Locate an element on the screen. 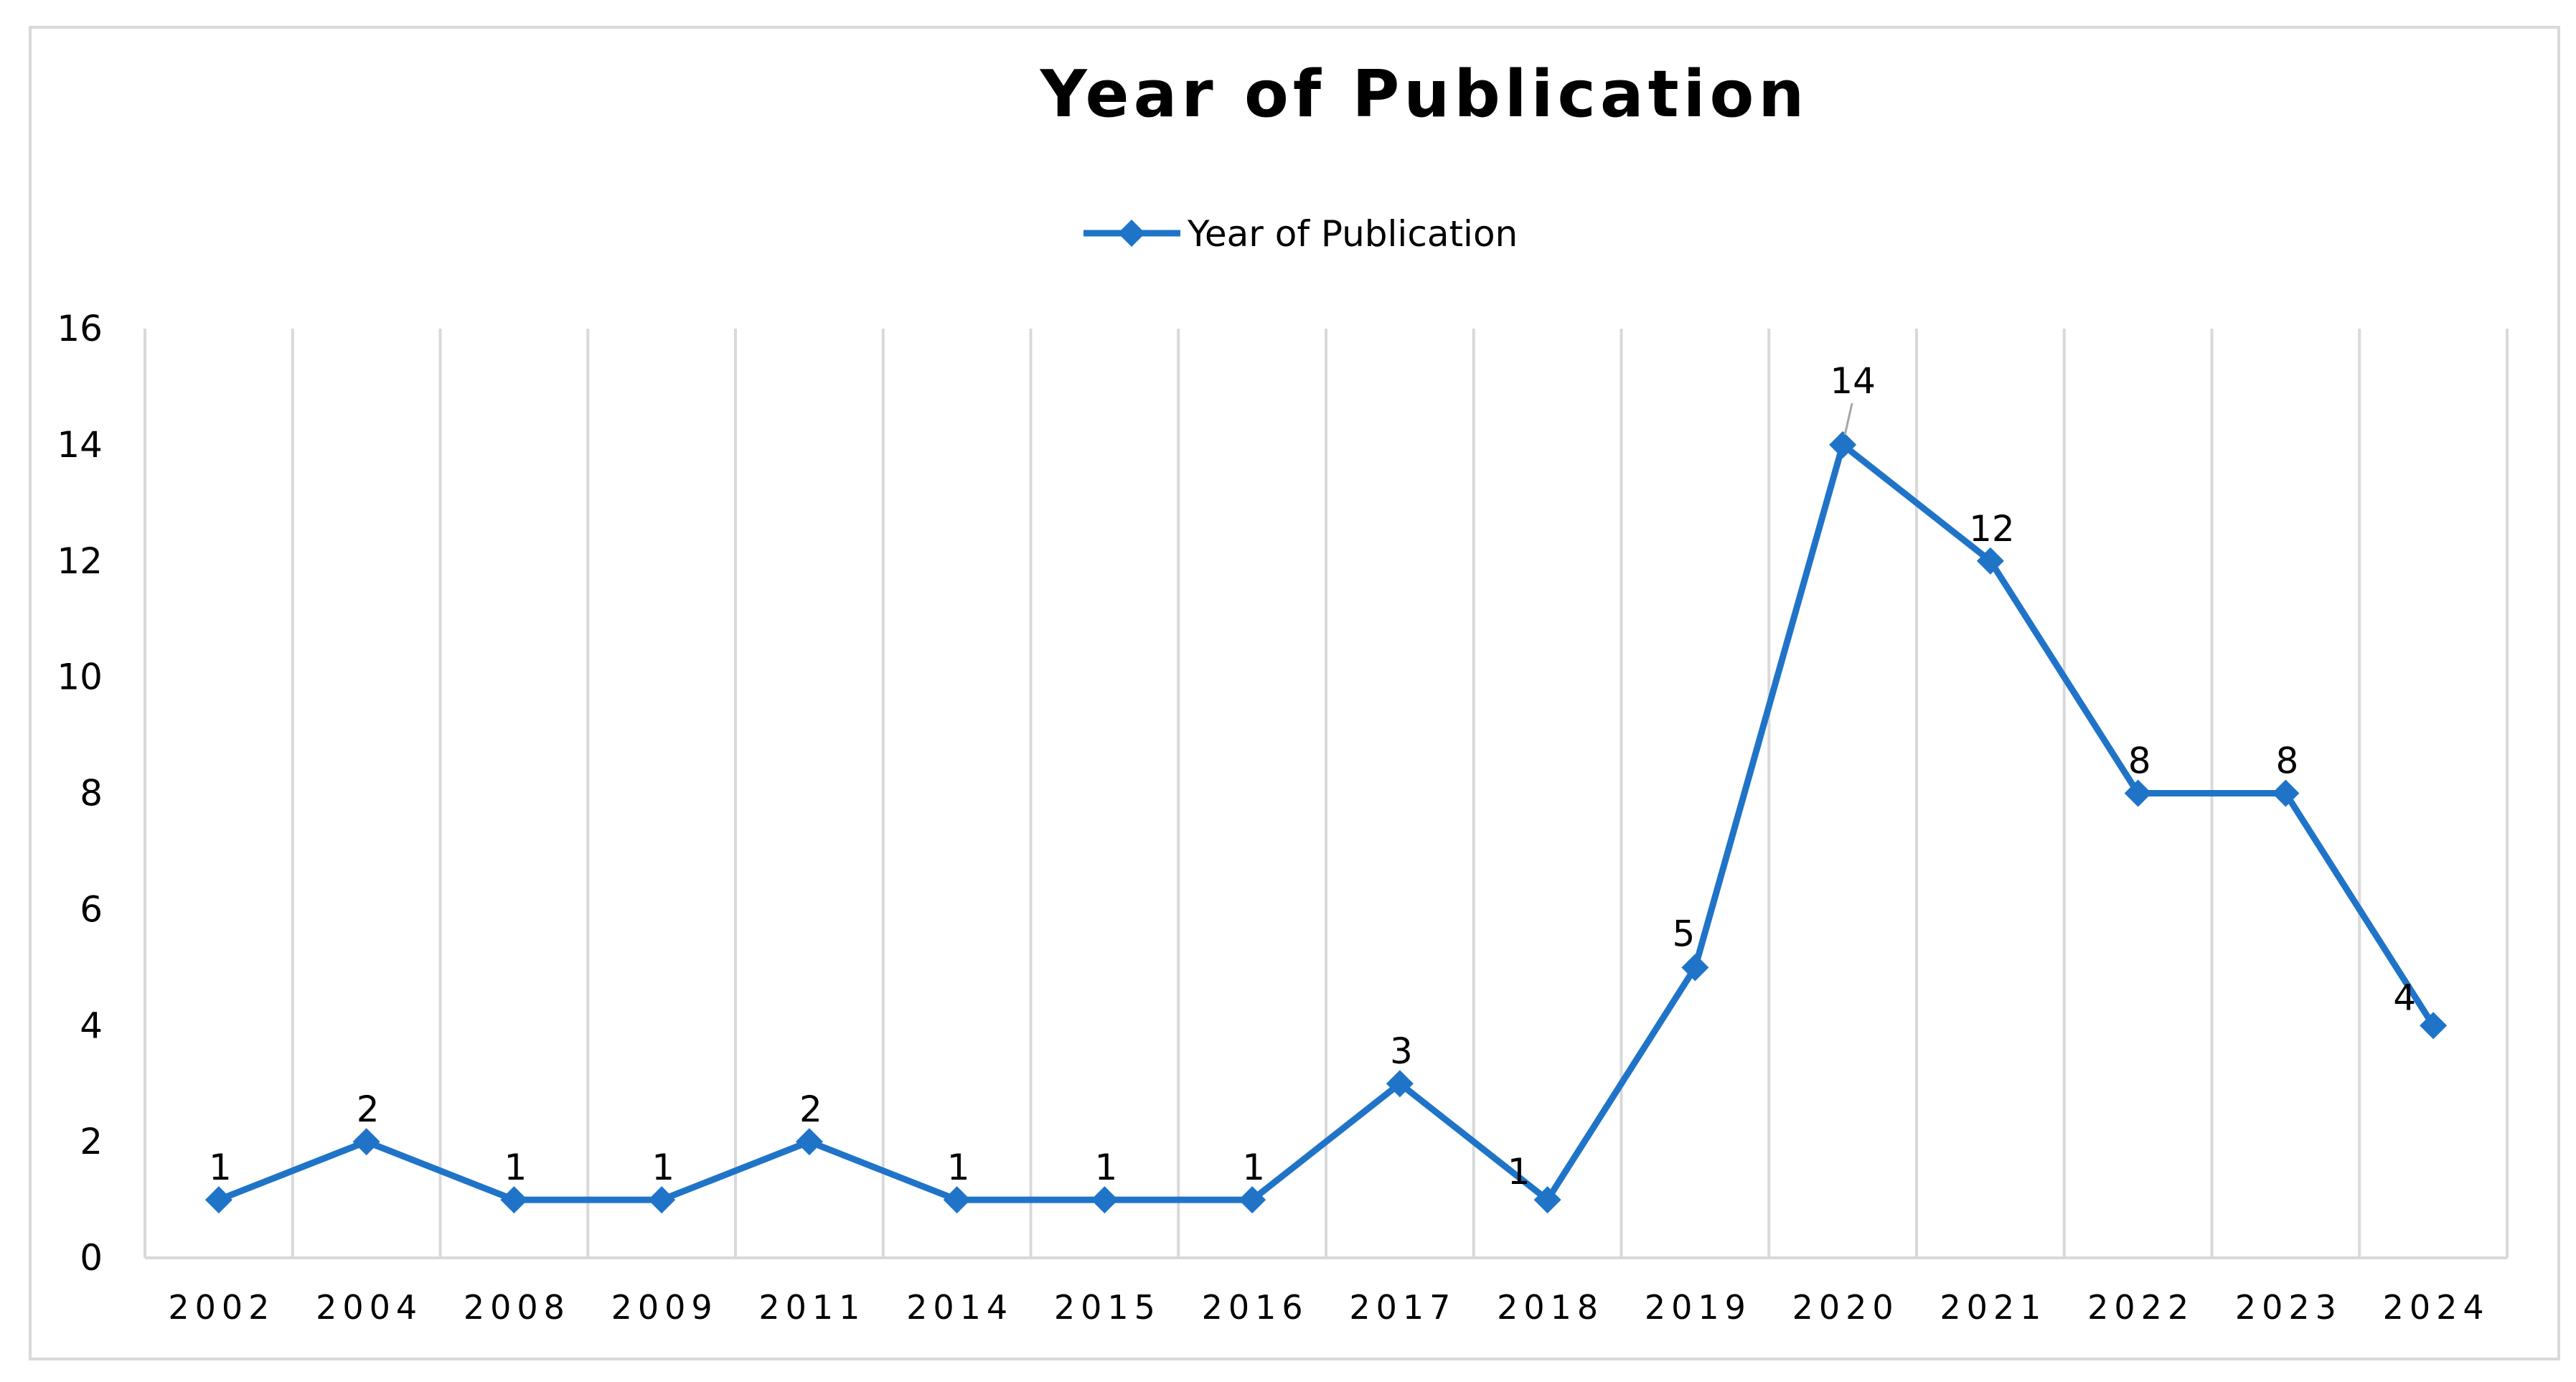 Image resolution: width=2576 pixels, height=1382 pixels. x-tick-label: 2024 is located at coordinates (2436, 1308).